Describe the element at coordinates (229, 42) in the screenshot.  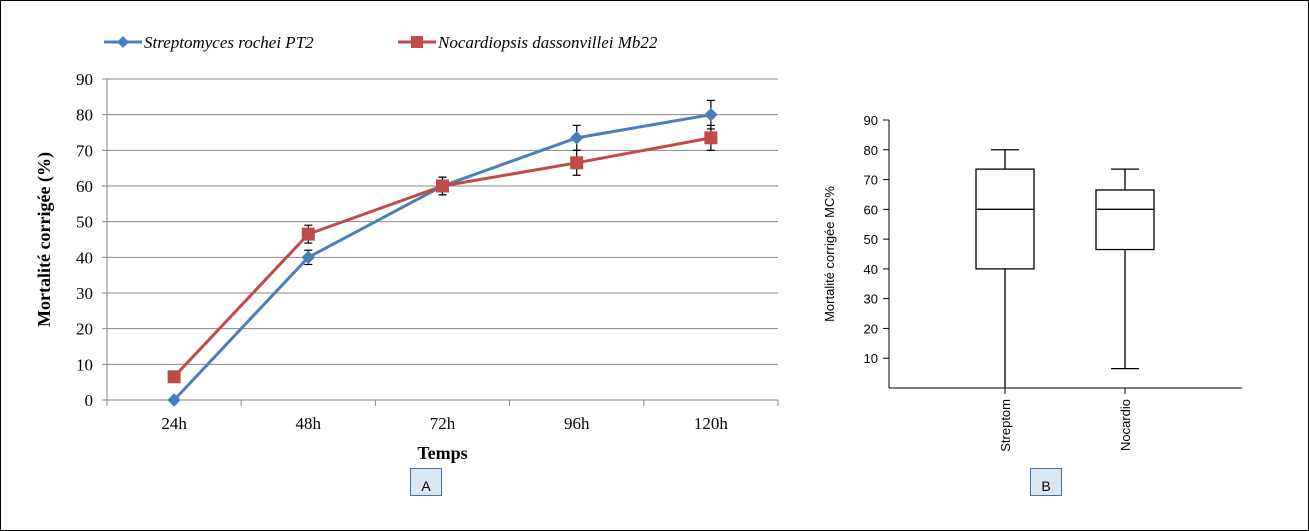
I see `legend-label-0: Streptomyces rochei PT2` at that location.